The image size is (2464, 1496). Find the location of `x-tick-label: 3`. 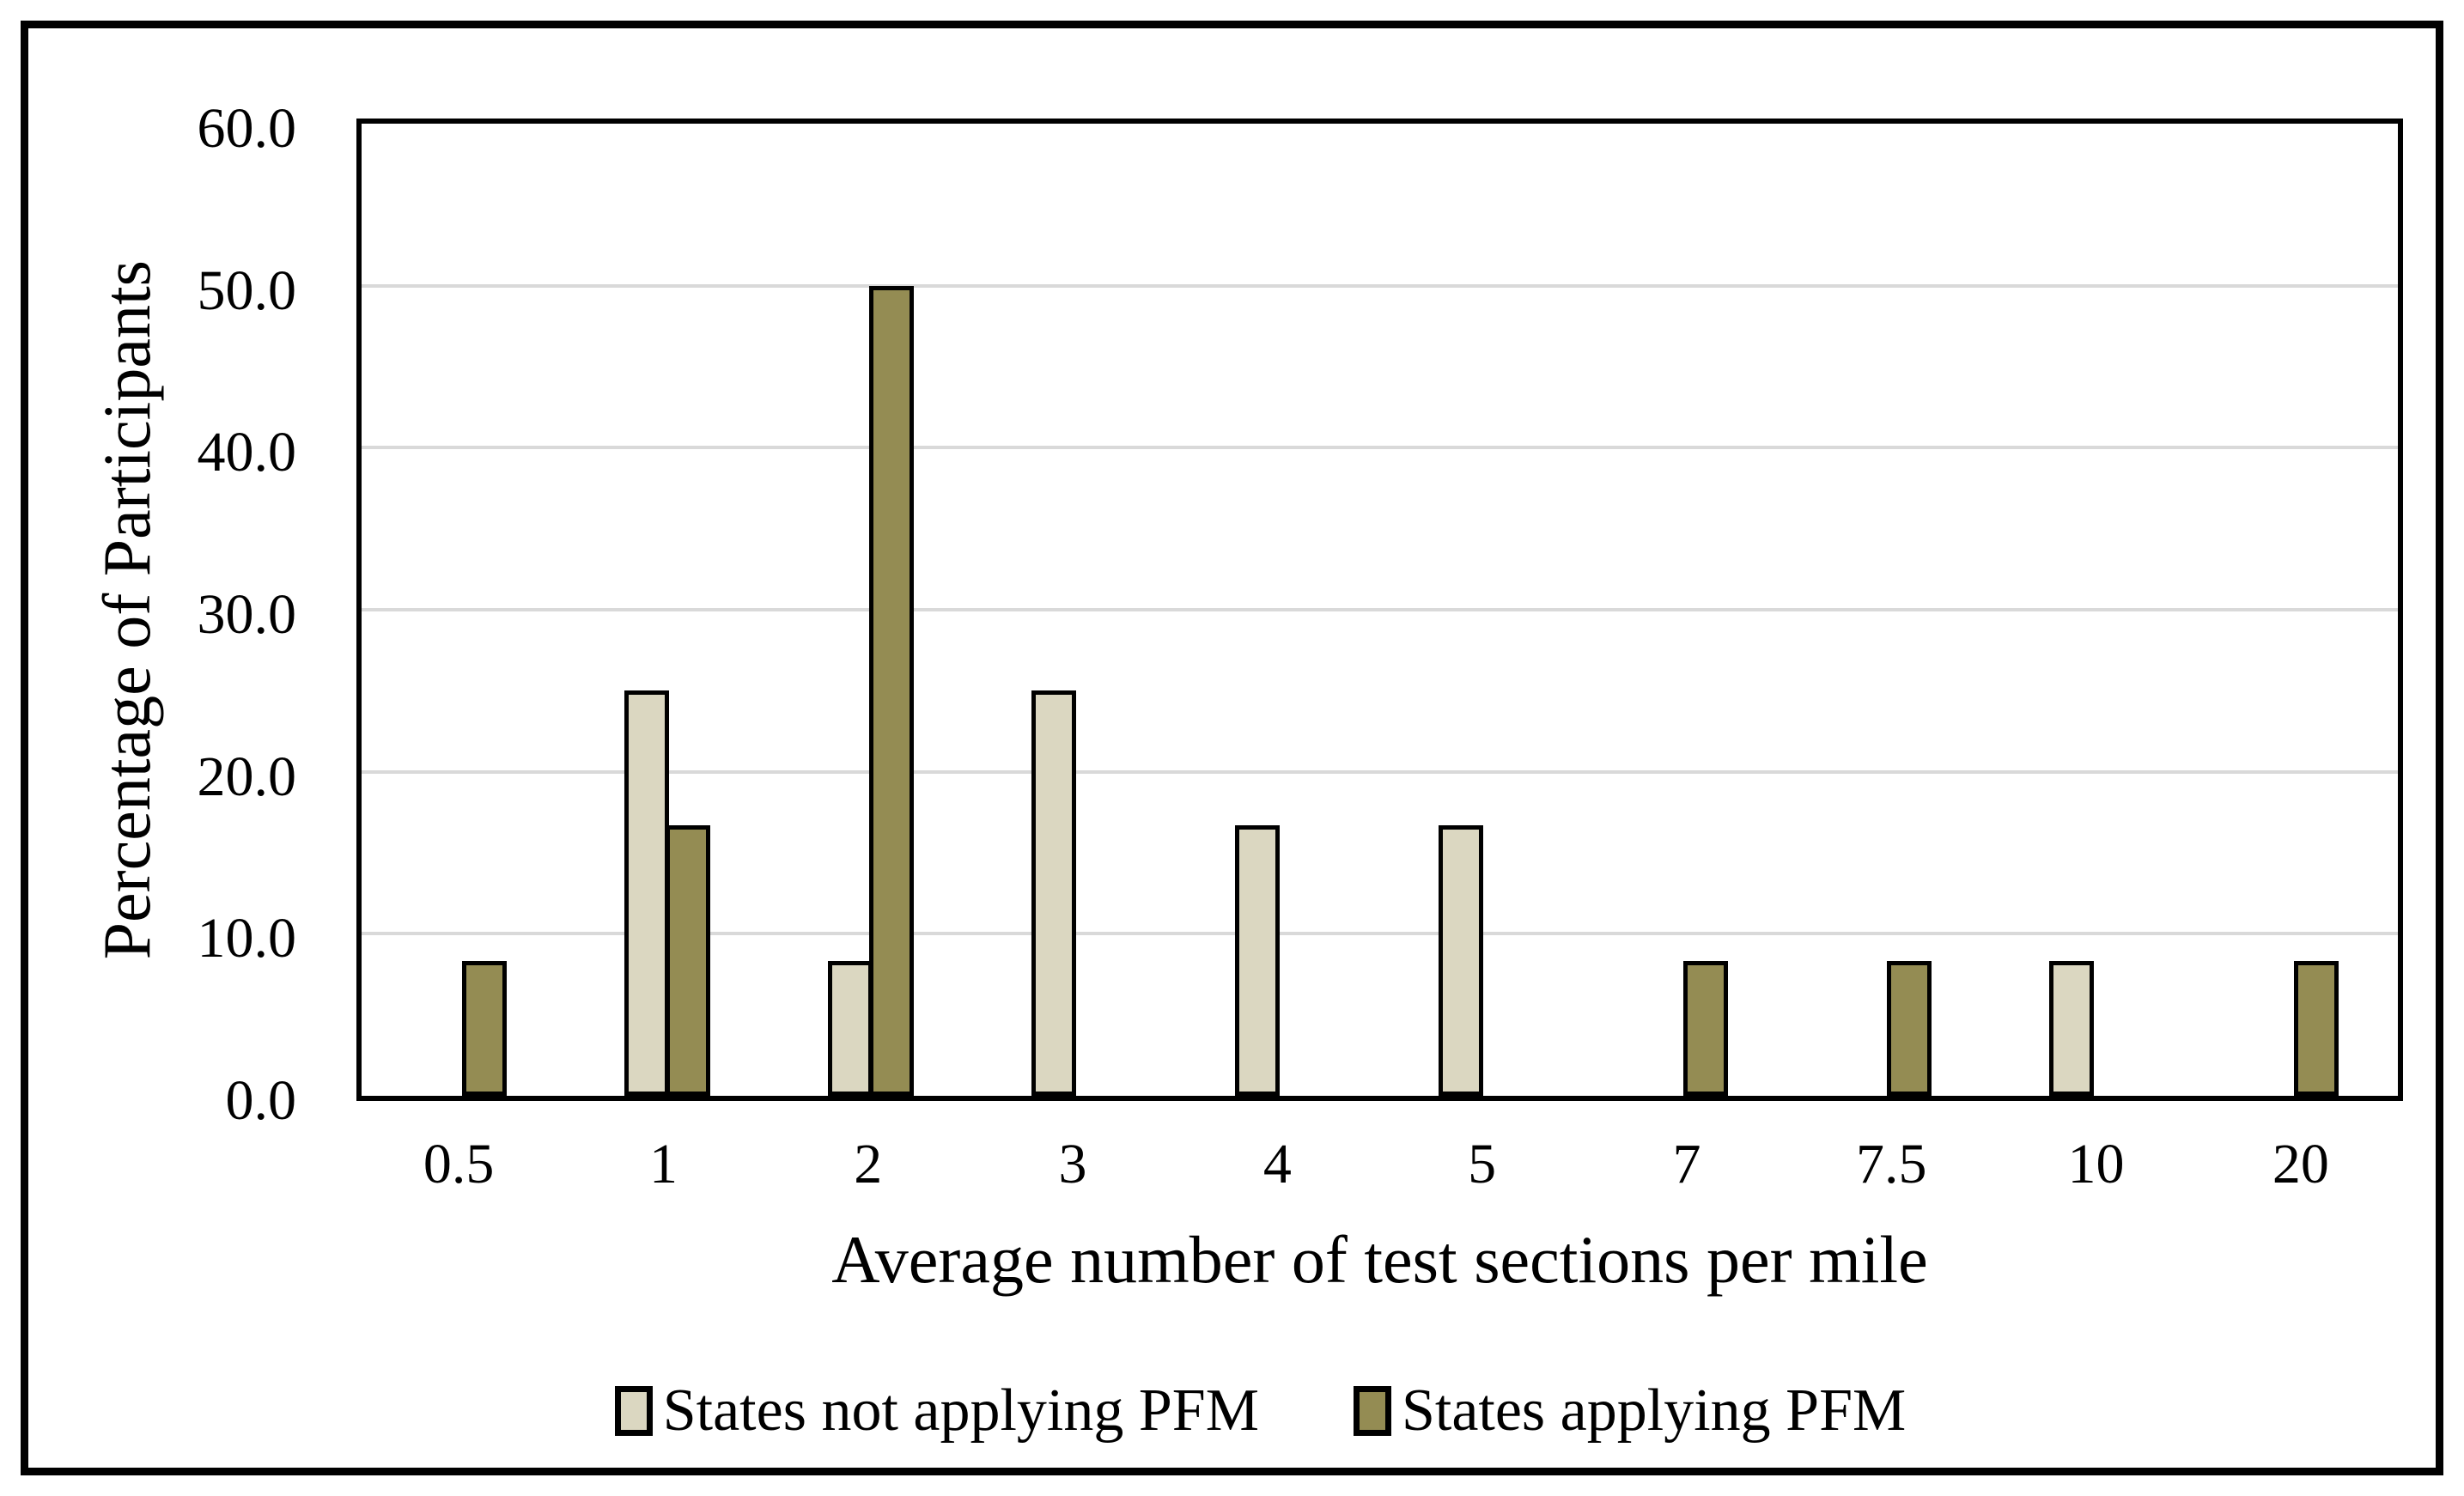

x-tick-label: 3 is located at coordinates (1072, 1164).